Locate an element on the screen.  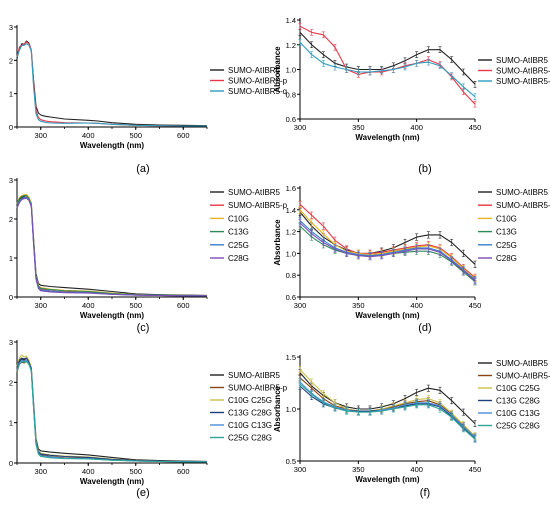
panel-caption: (e) is located at coordinates (142, 493).